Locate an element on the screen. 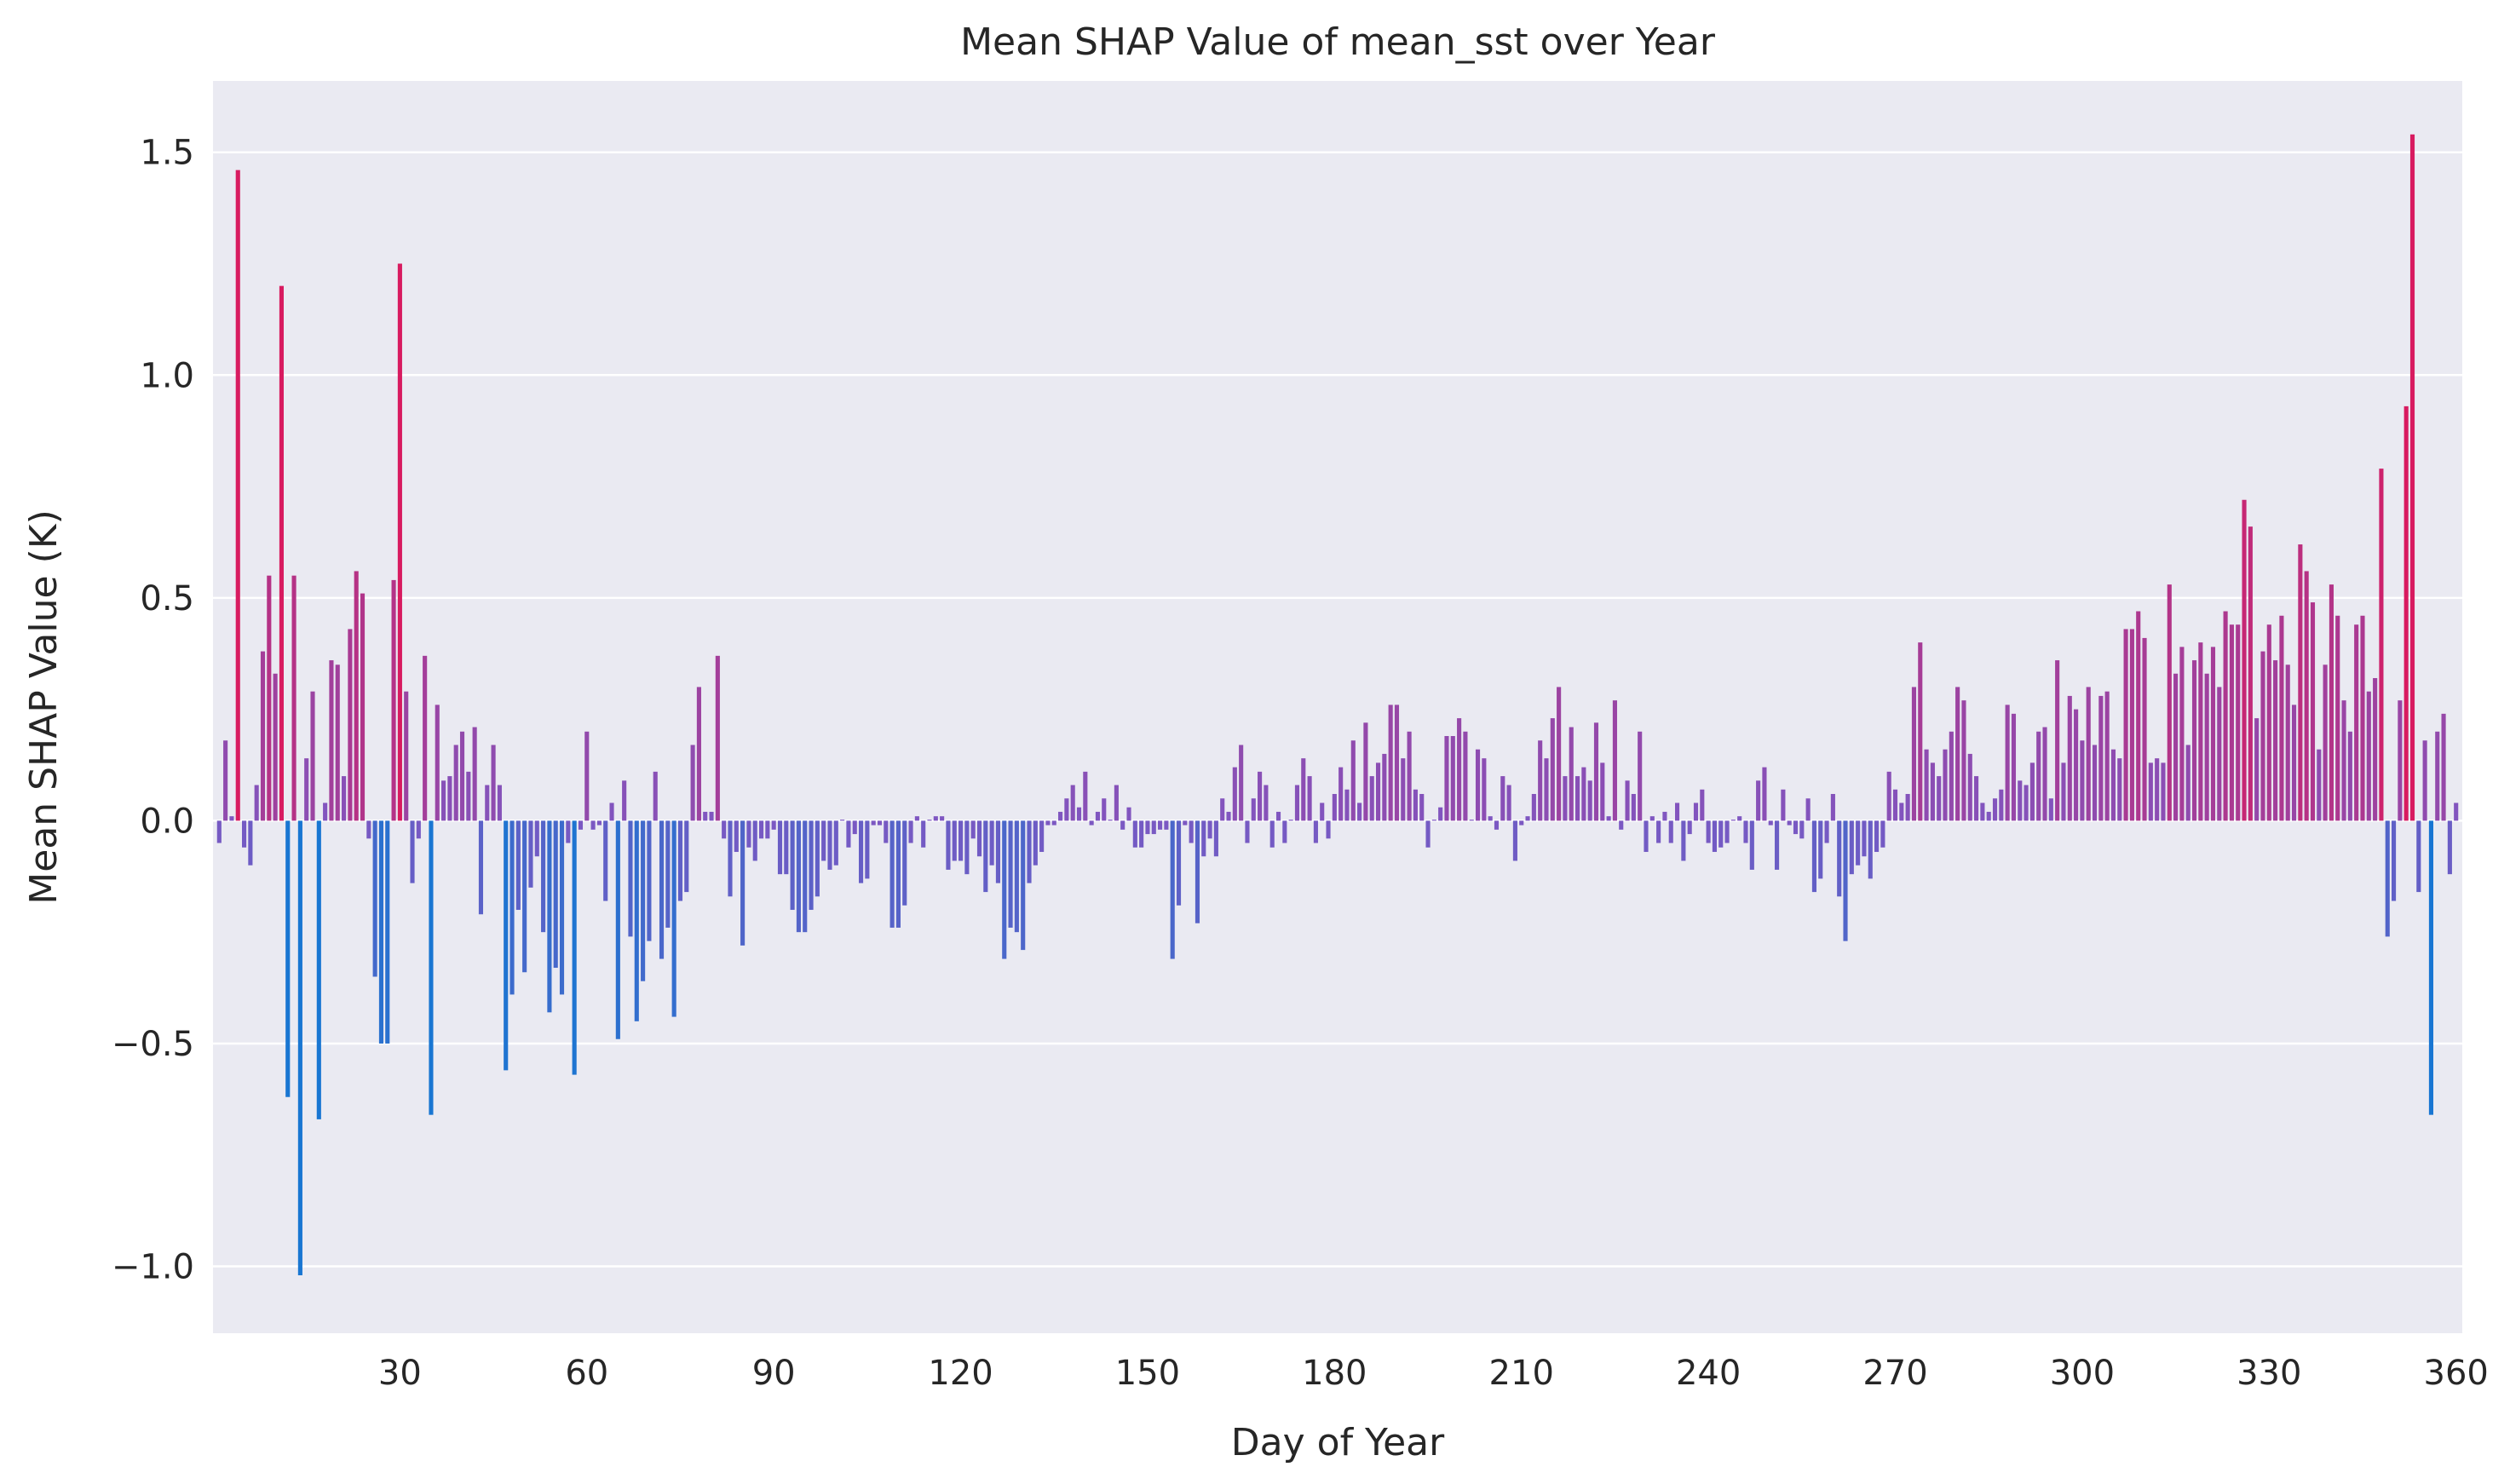 Image resolution: width=2510 pixels, height=1484 pixels. x-tick-label: 330 is located at coordinates (2269, 1373).